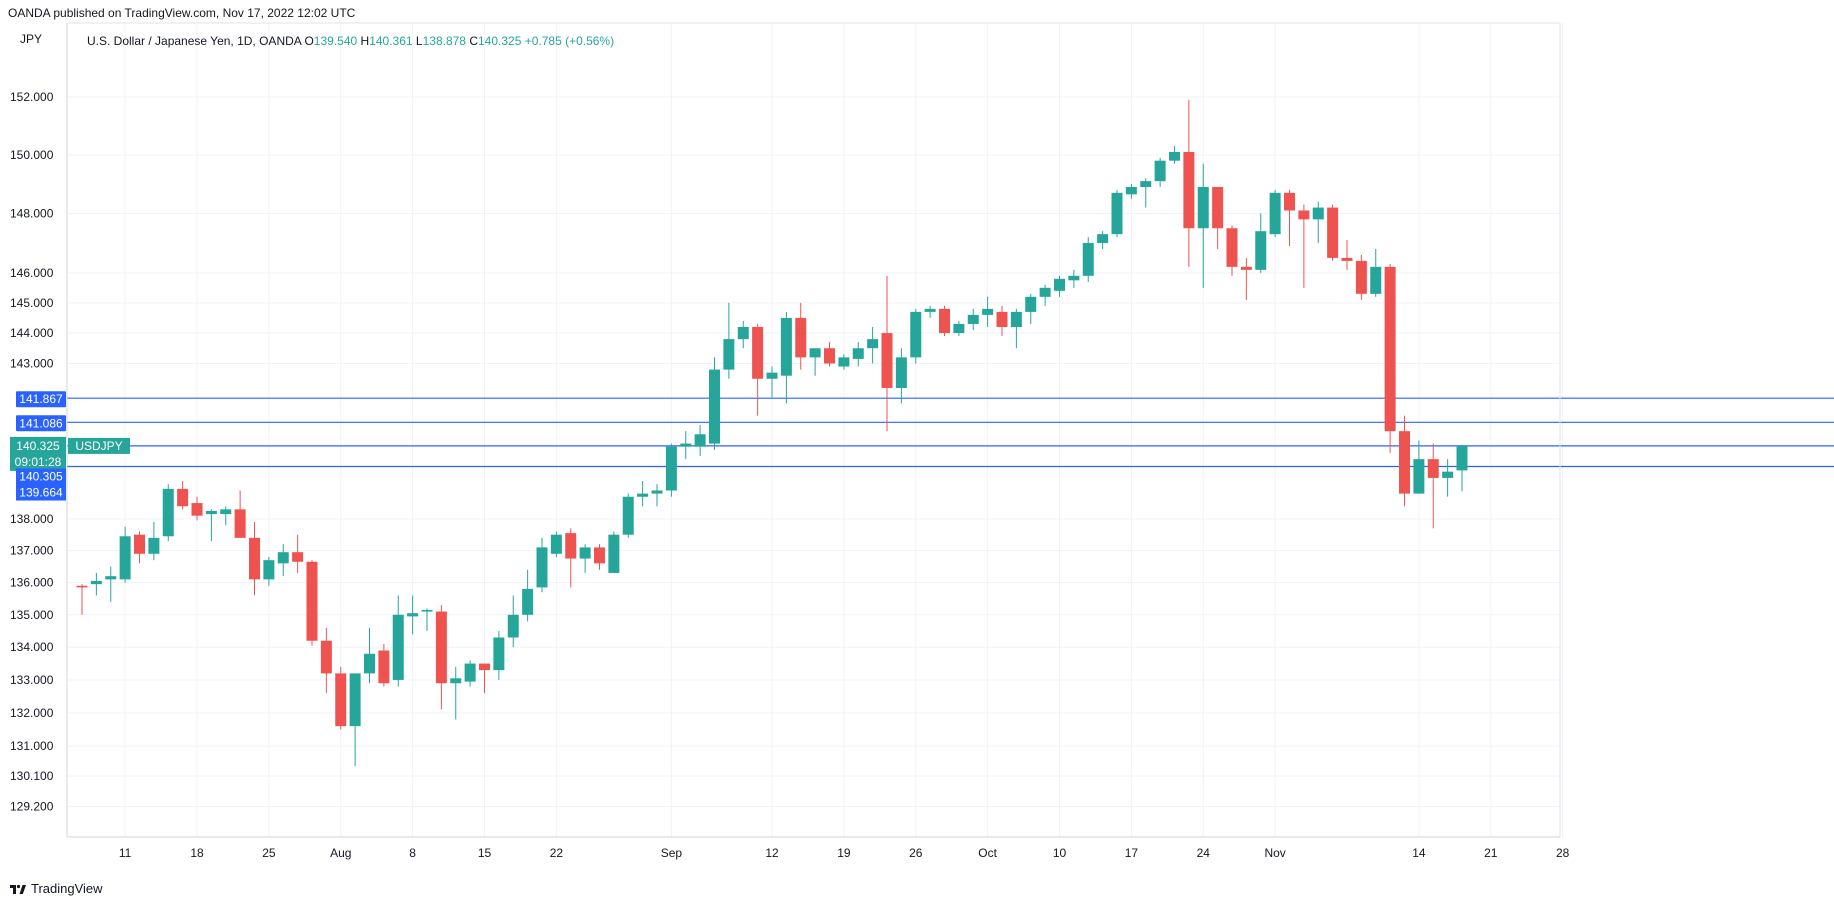  What do you see at coordinates (987, 853) in the screenshot?
I see `x-tick-label: Oct` at bounding box center [987, 853].